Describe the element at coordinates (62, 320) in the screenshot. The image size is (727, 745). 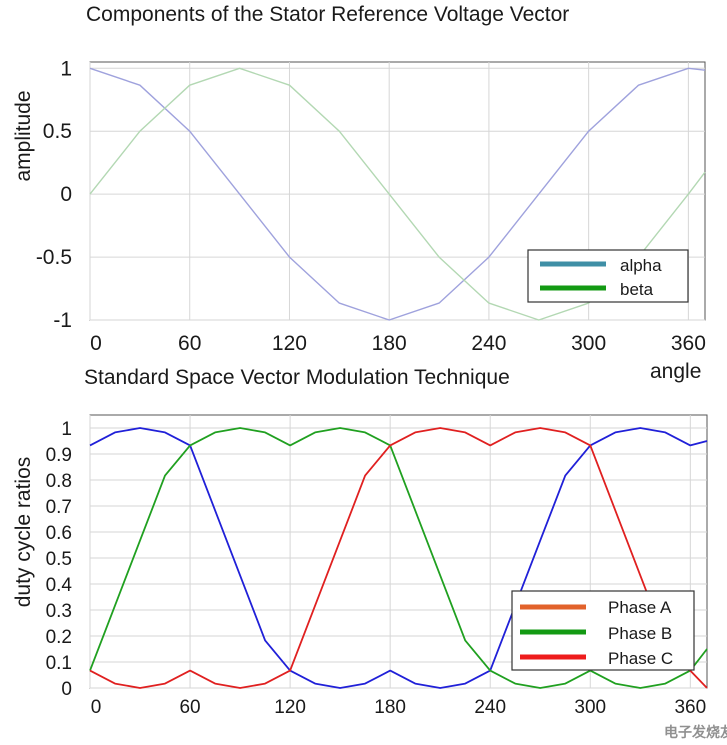
I see `y-tick-label: -1` at that location.